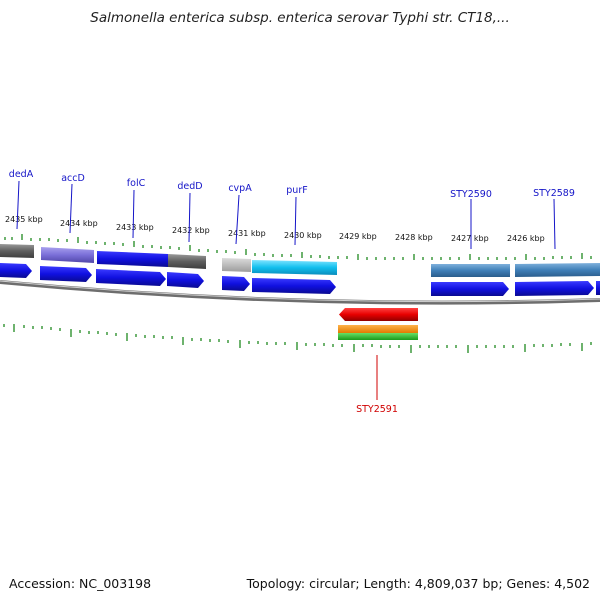 Image resolution: width=600 pixels, height=600 pixels. What do you see at coordinates (16, 270) in the screenshot?
I see `gene-arrow-dedA` at bounding box center [16, 270].